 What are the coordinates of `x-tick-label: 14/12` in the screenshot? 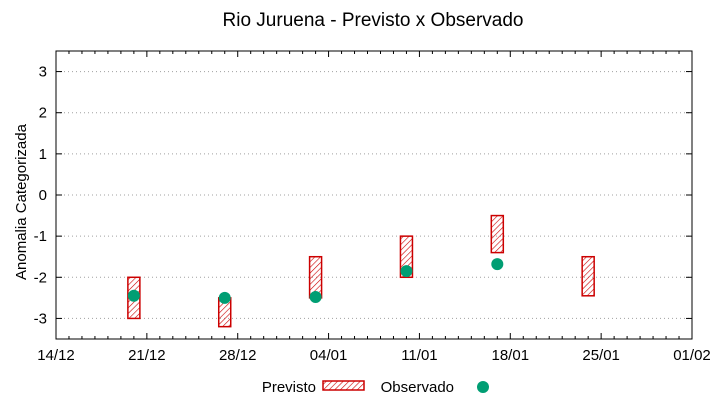 It's located at (56, 355).